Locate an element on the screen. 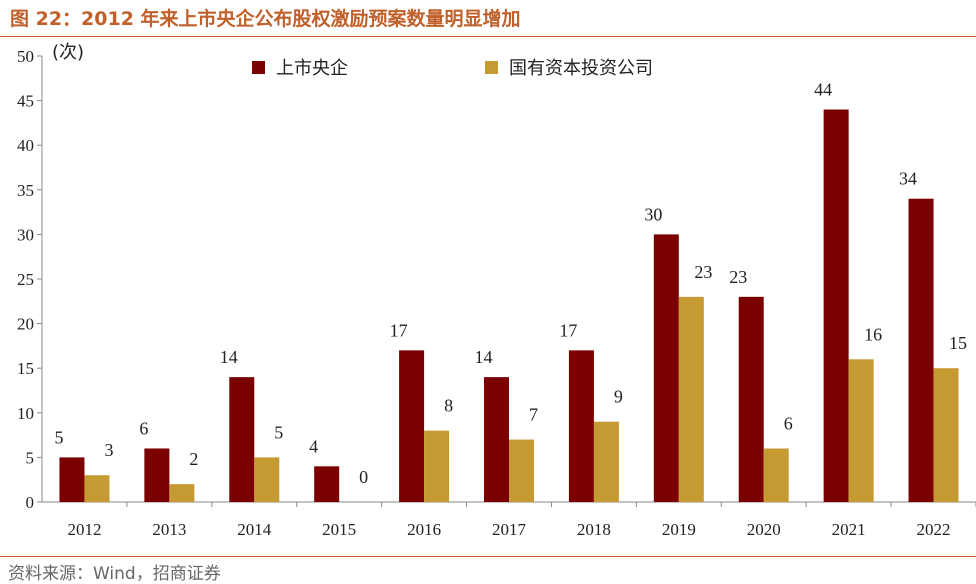 The height and width of the screenshot is (584, 976). x-tick-label: 2015 is located at coordinates (339, 529).